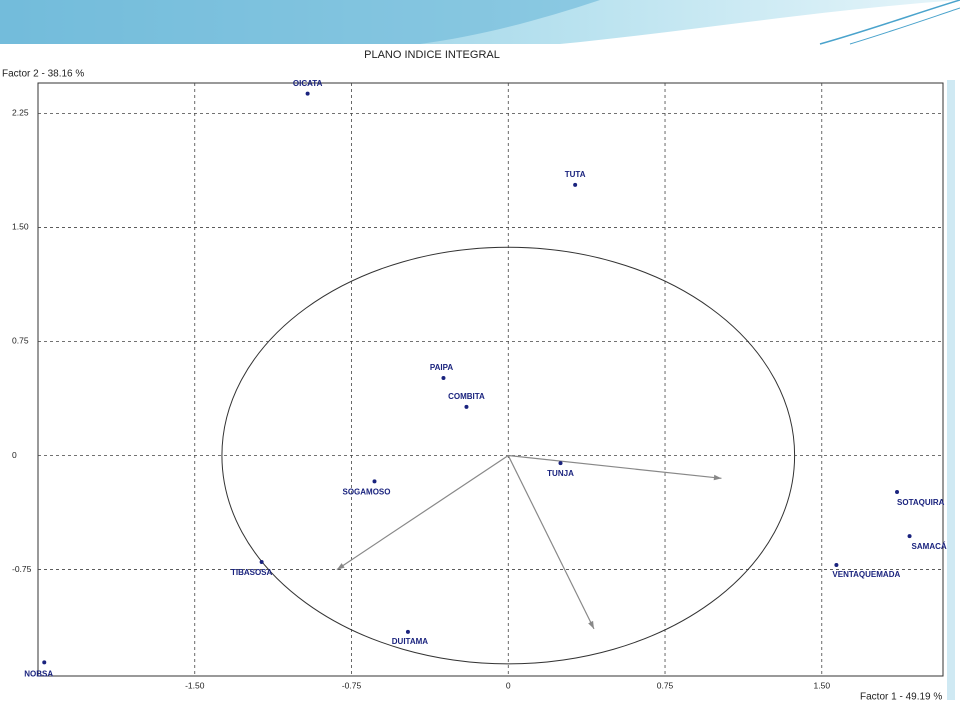  I want to click on point-label: NOBSA, so click(38, 673).